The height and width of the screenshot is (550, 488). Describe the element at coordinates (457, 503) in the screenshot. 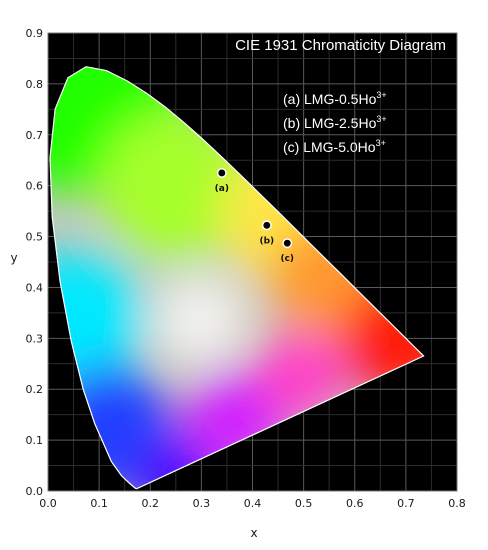

I see `x-tick-label: 0.8` at that location.